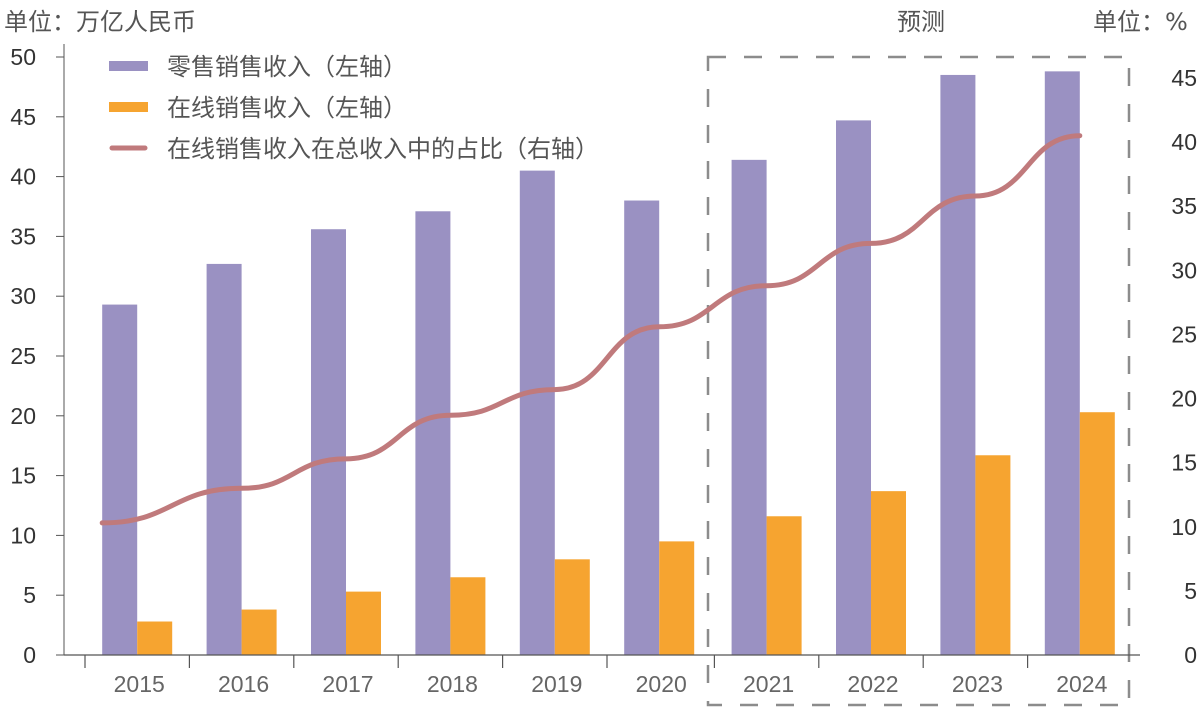  I want to click on left-axis-tick-label: 45, so click(23, 117).